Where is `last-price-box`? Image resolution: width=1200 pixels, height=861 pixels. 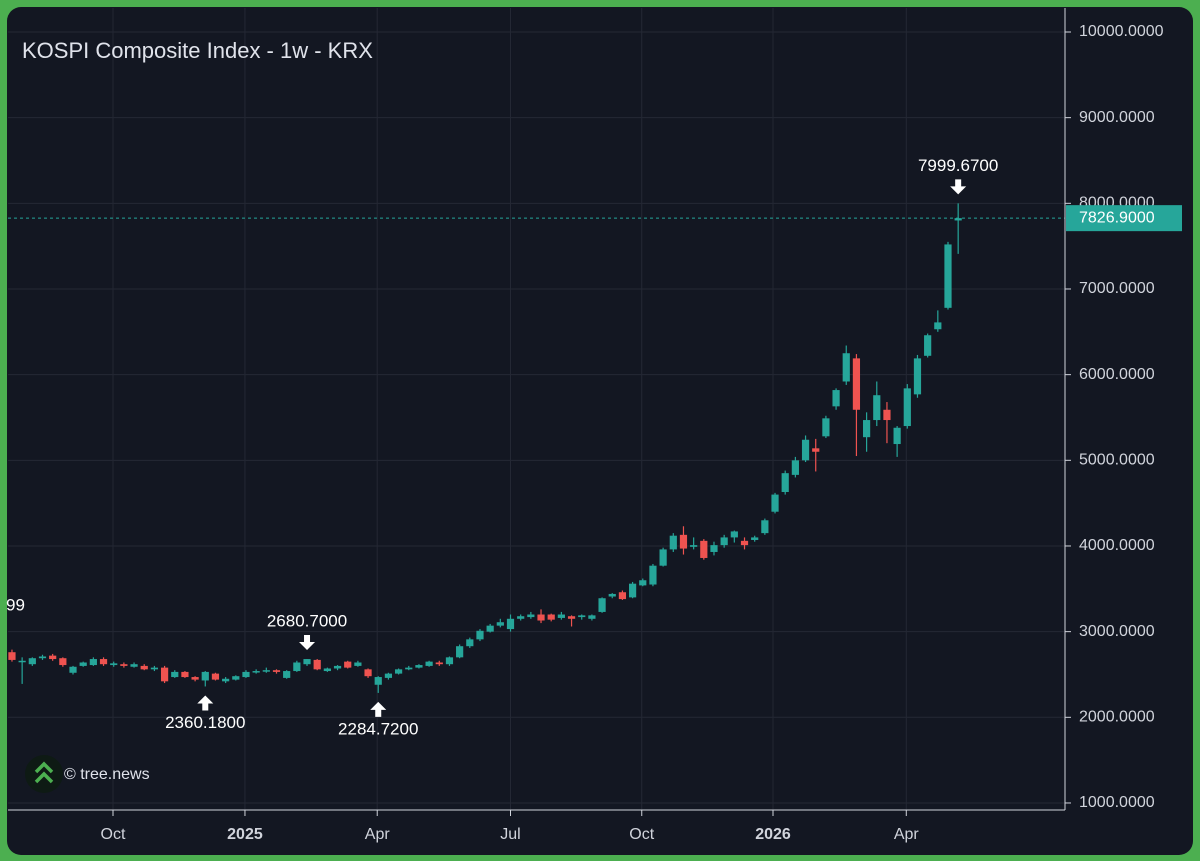
last-price-box is located at coordinates (1124, 218).